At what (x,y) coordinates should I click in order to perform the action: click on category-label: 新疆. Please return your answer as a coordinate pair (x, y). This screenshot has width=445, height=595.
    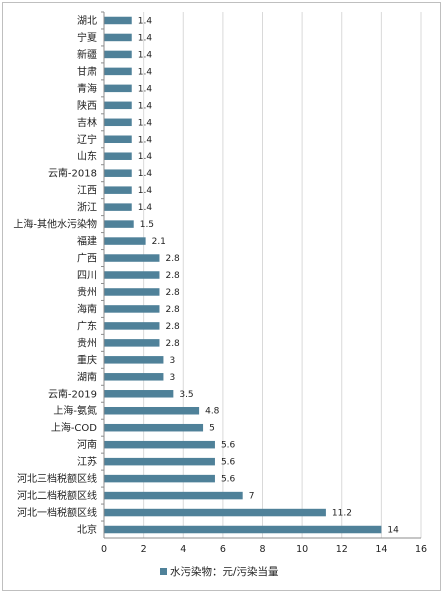
    Looking at the image, I should click on (87, 54).